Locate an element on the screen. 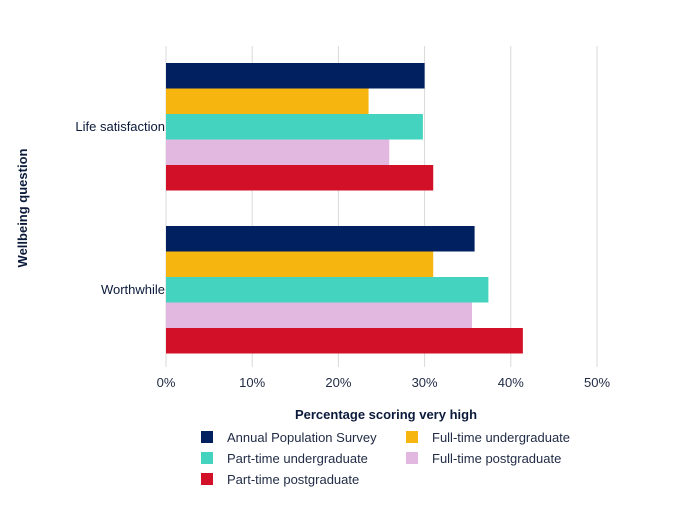 The width and height of the screenshot is (678, 519). legend-label: Part-time undergraduate is located at coordinates (297, 458).